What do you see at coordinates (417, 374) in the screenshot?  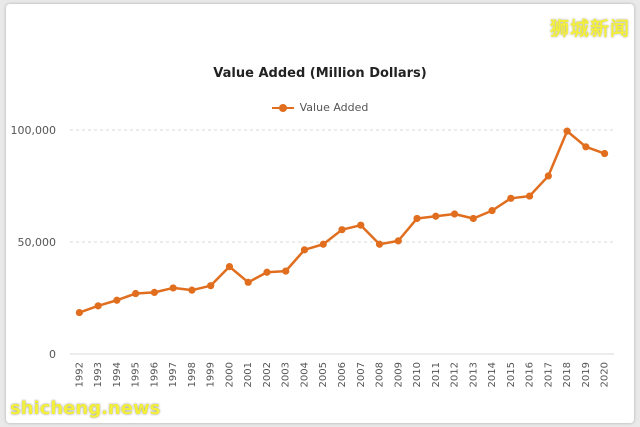 I see `x-tick-label: 2010` at bounding box center [417, 374].